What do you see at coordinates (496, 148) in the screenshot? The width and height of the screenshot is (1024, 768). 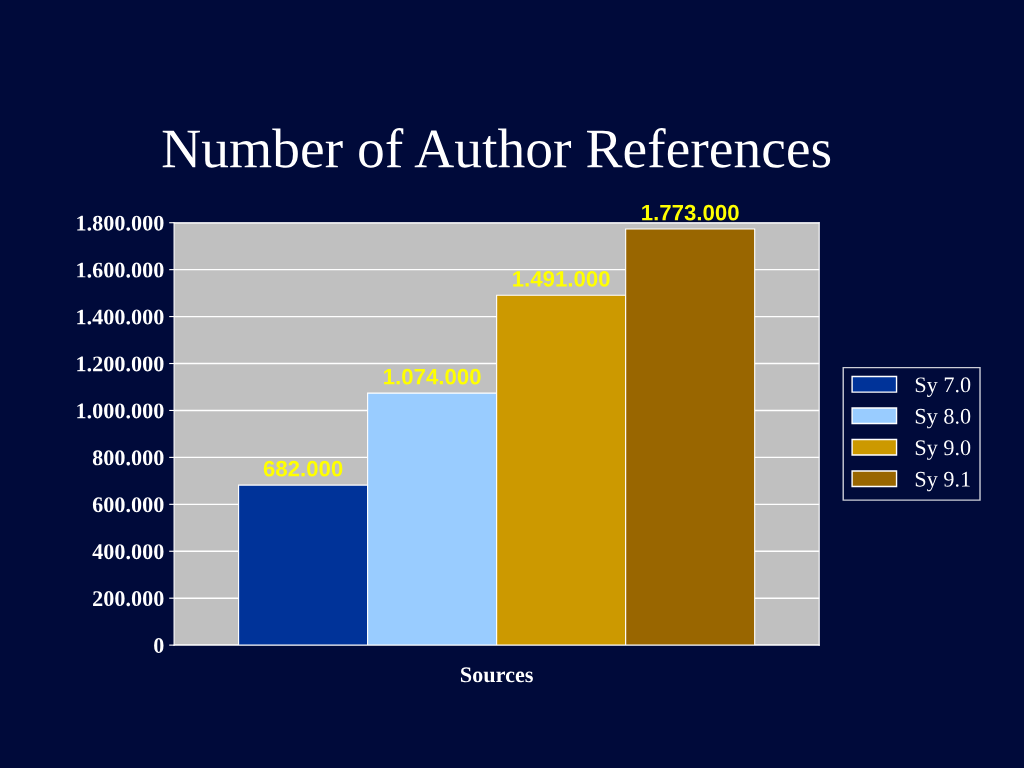 I see `chart-title: Number of Author References` at bounding box center [496, 148].